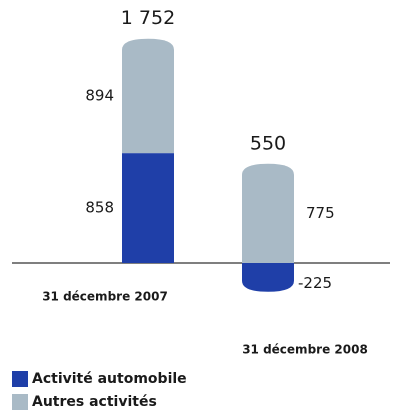 Image resolution: width=400 pixels, height=414 pixels. Describe the element at coordinates (315, 283) in the screenshot. I see `value-label: -225` at that location.